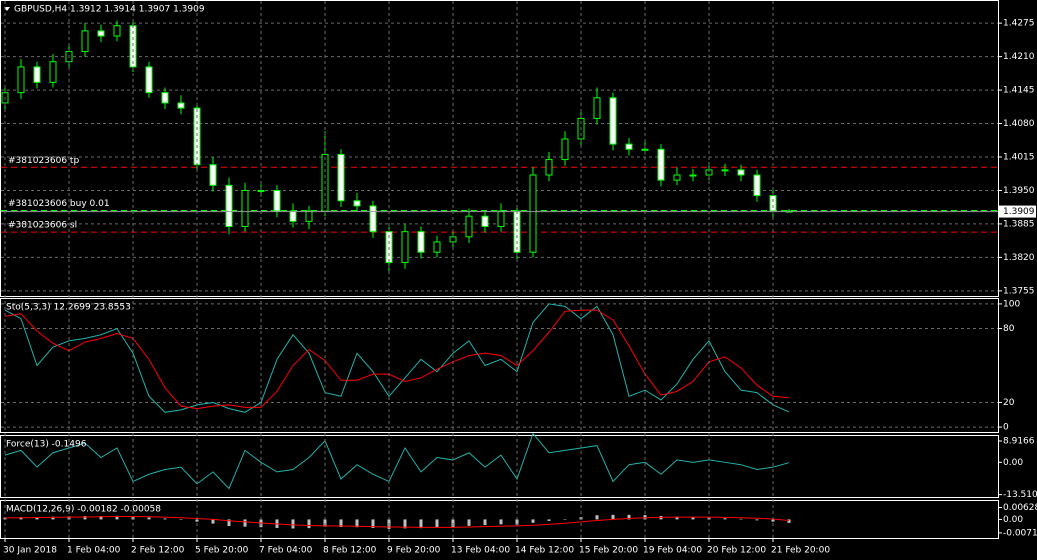  I want to click on y-tick-label: 1.4210, so click(1019, 57).